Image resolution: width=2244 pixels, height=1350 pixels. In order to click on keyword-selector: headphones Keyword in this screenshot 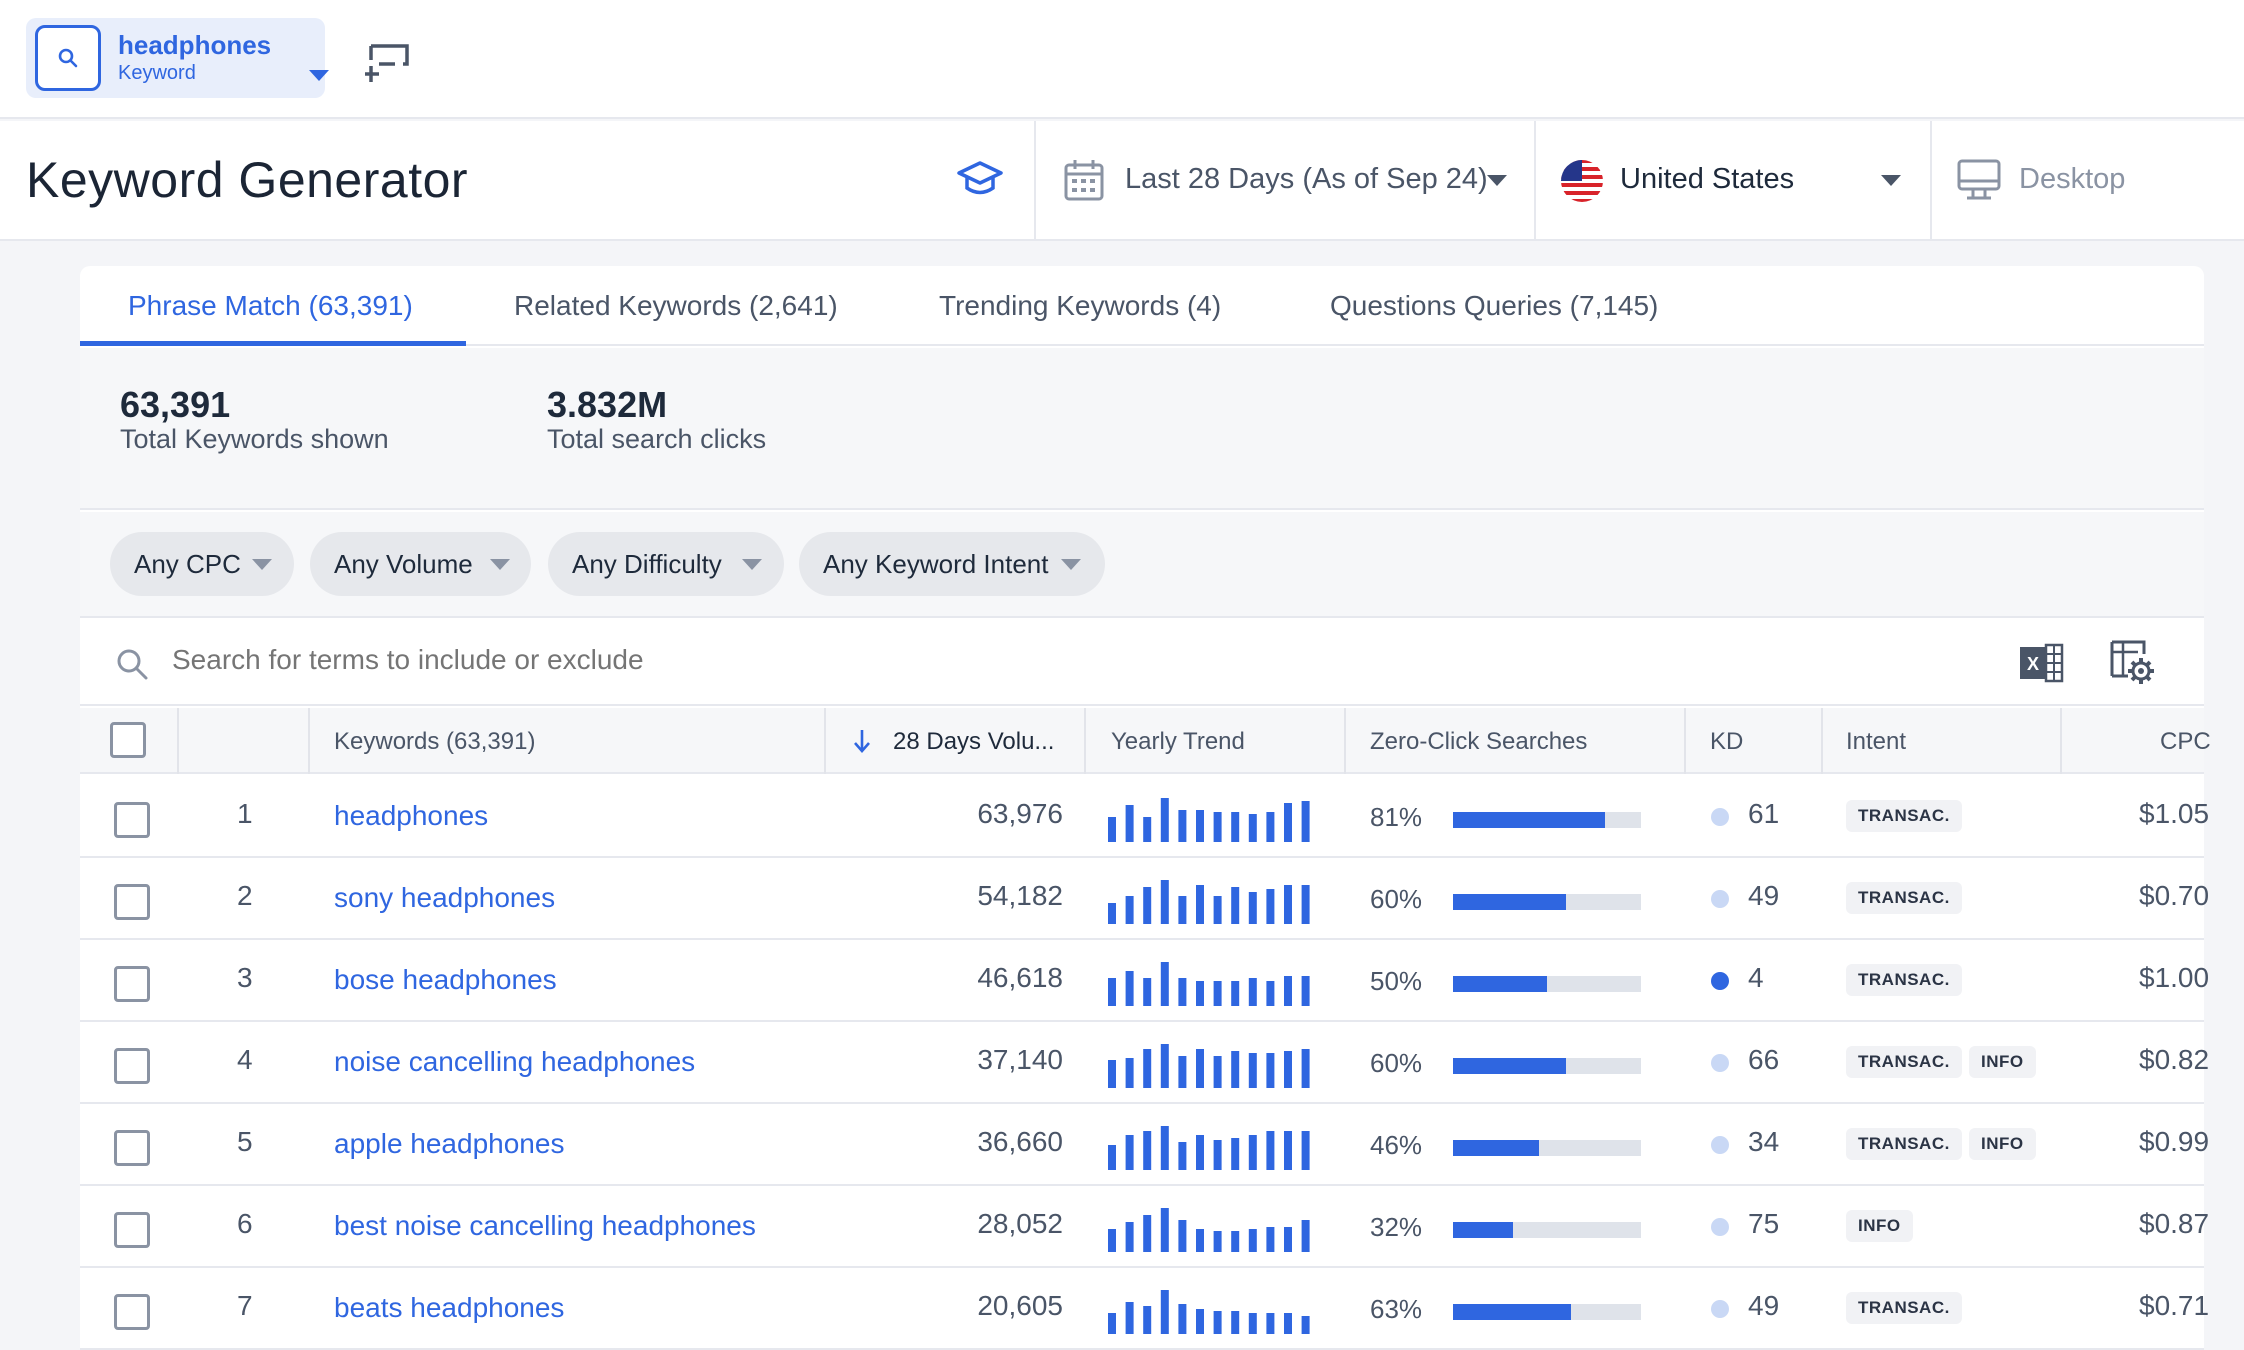, I will do `click(177, 58)`.